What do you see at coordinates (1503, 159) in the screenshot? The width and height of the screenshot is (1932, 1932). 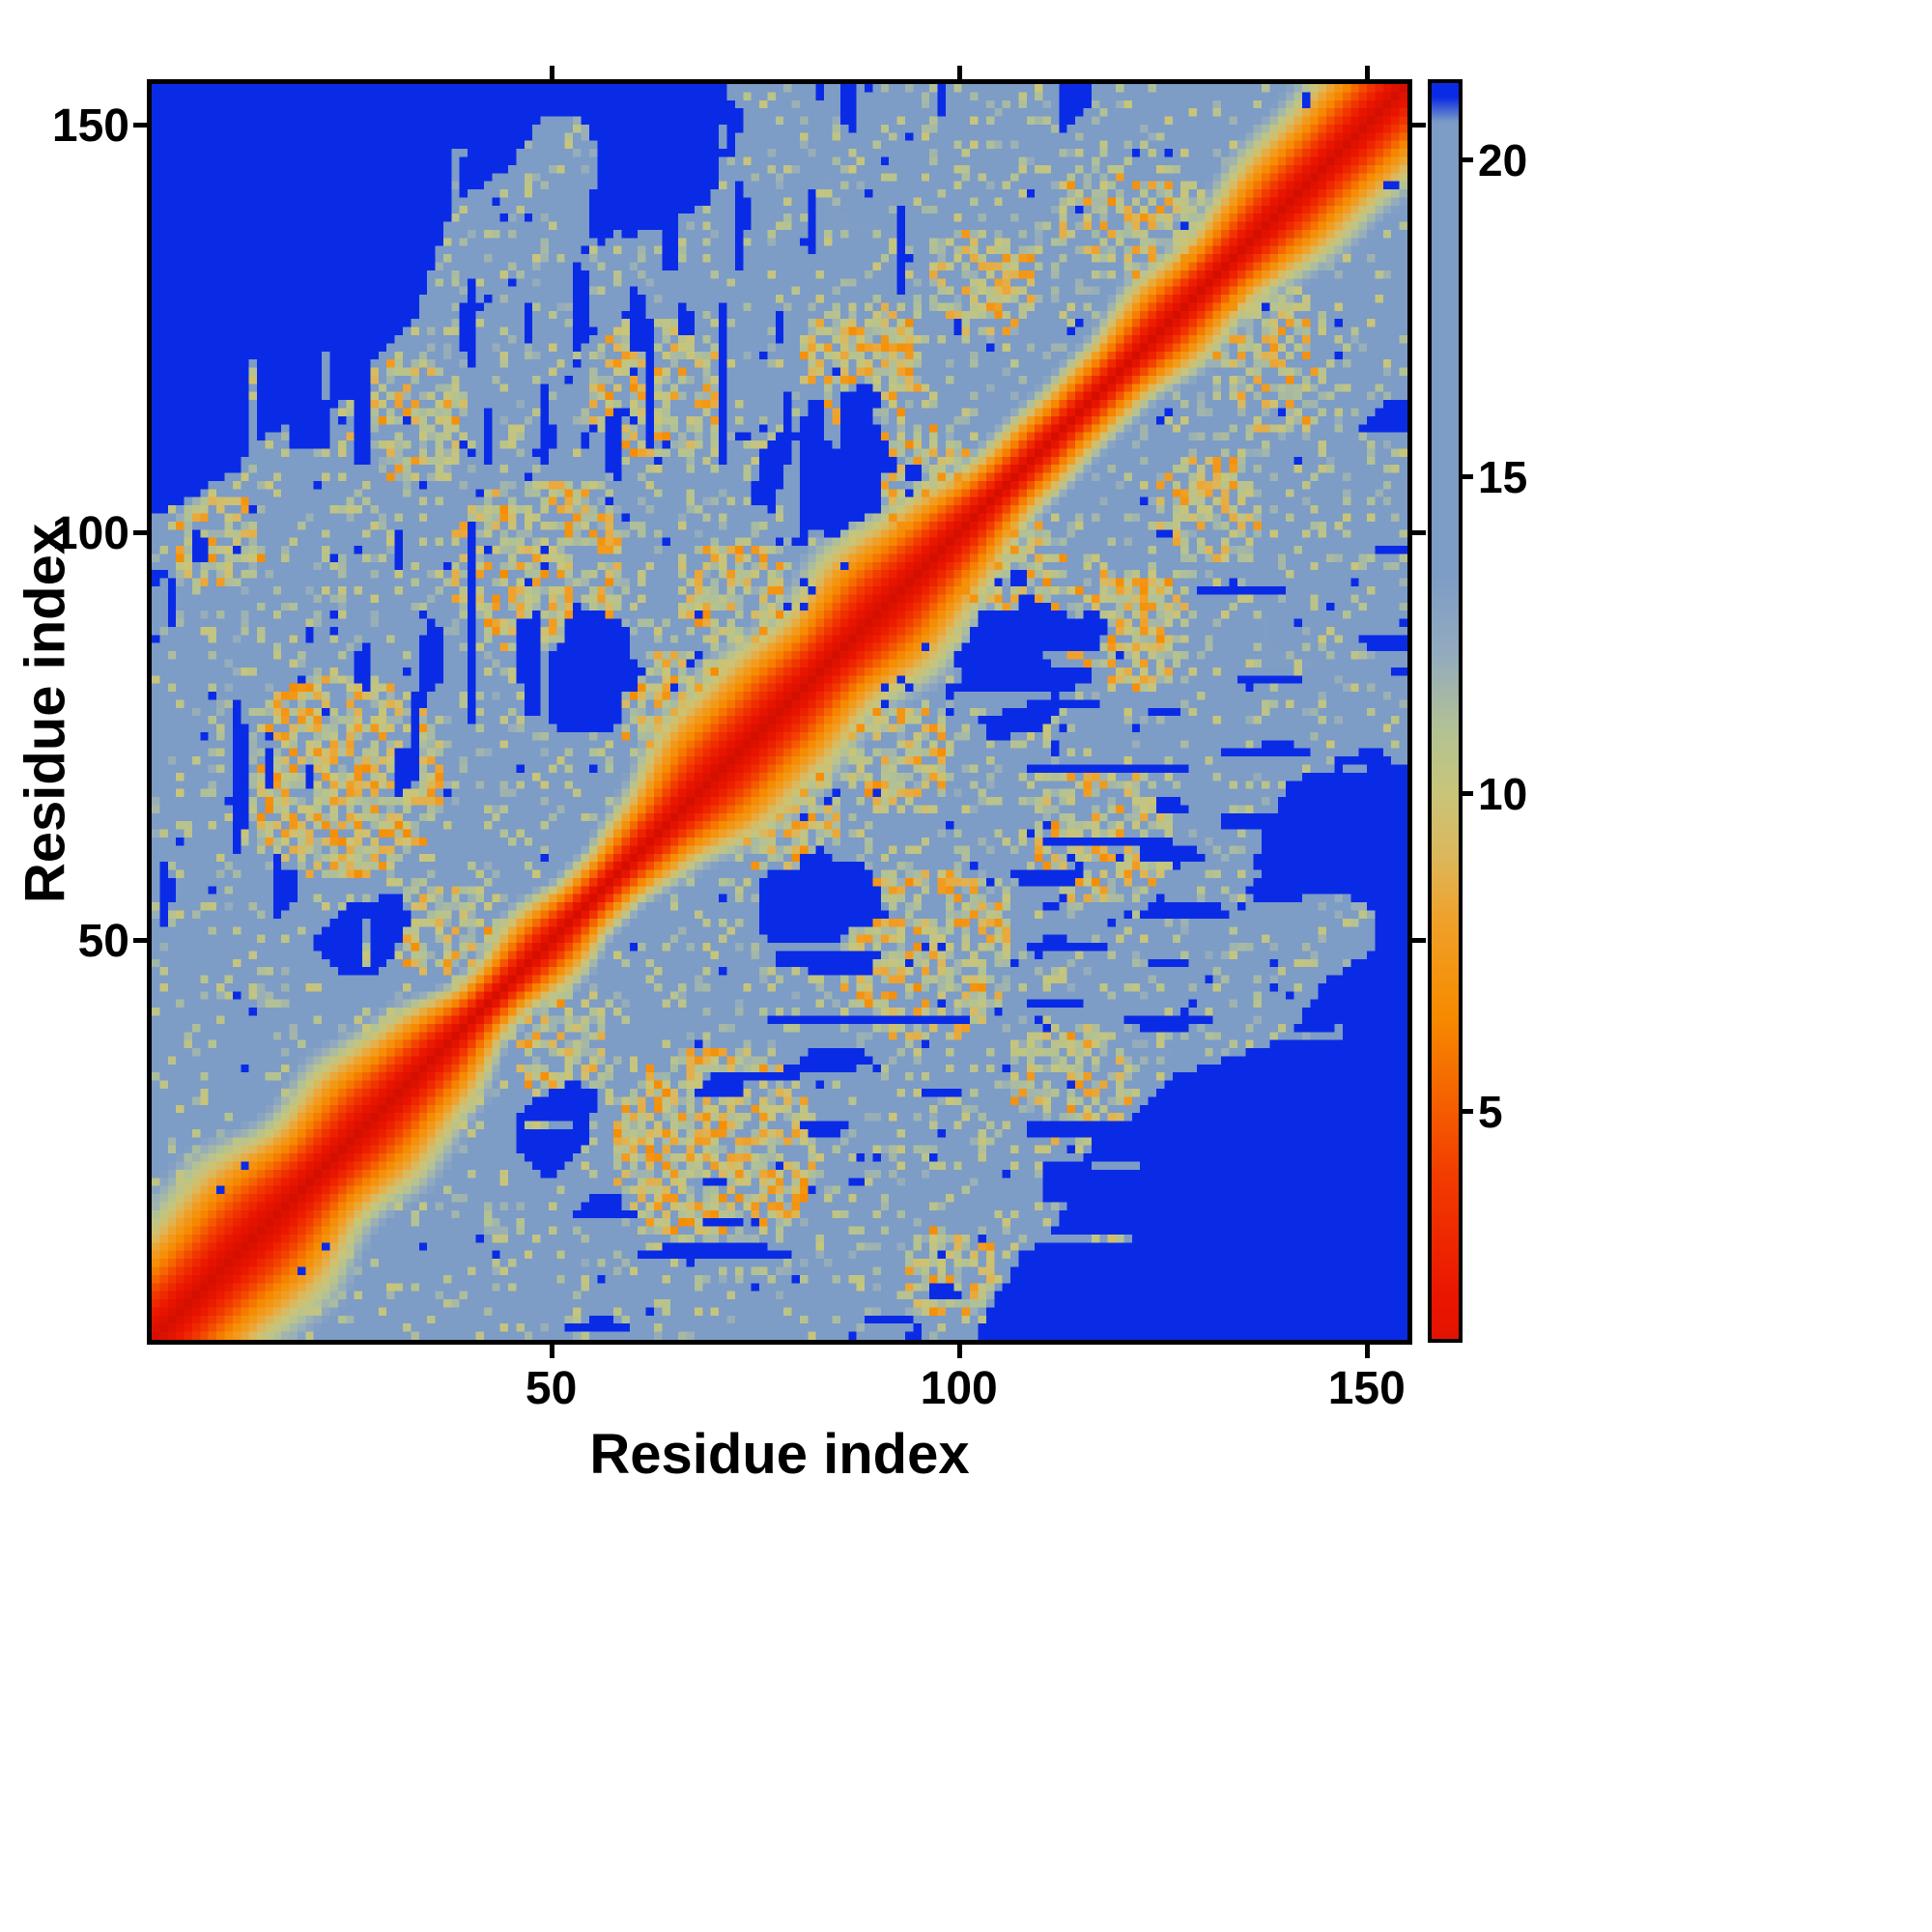 I see `colorbar-tick-label: 20` at bounding box center [1503, 159].